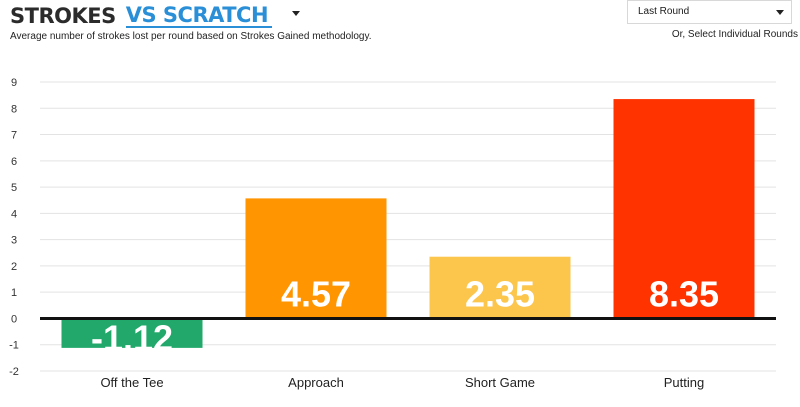 Image resolution: width=800 pixels, height=407 pixels. What do you see at coordinates (684, 382) in the screenshot?
I see `x-category-label: Putting` at bounding box center [684, 382].